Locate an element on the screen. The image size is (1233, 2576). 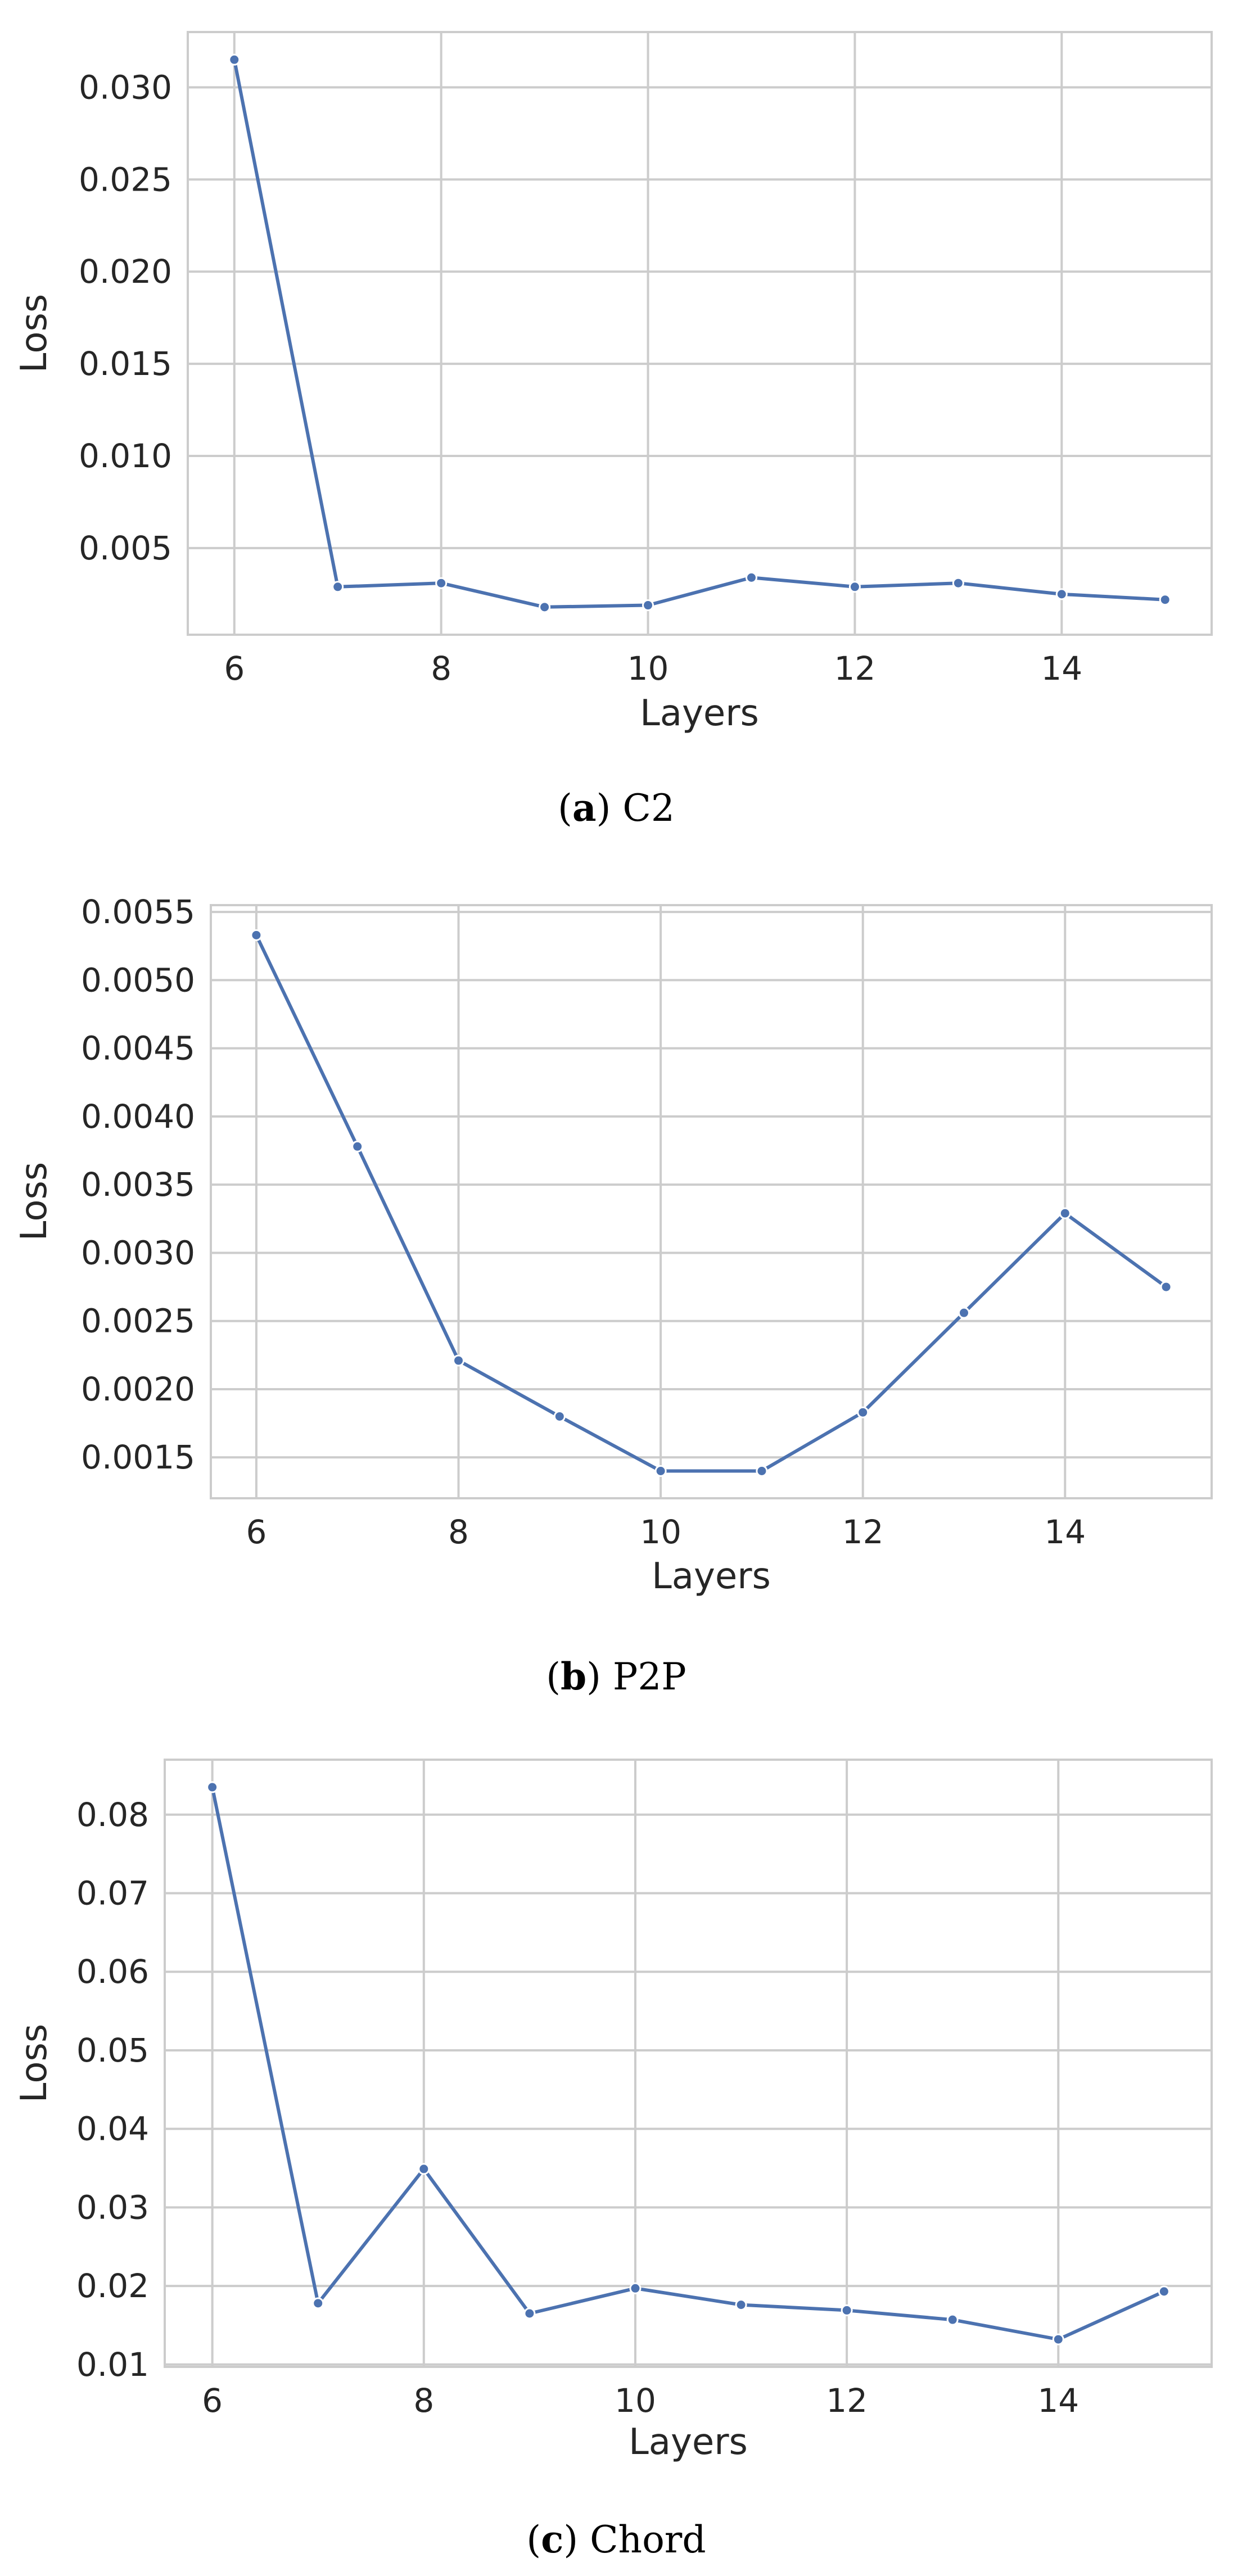
panel-b-caption-text: P2P is located at coordinates (649, 1676).